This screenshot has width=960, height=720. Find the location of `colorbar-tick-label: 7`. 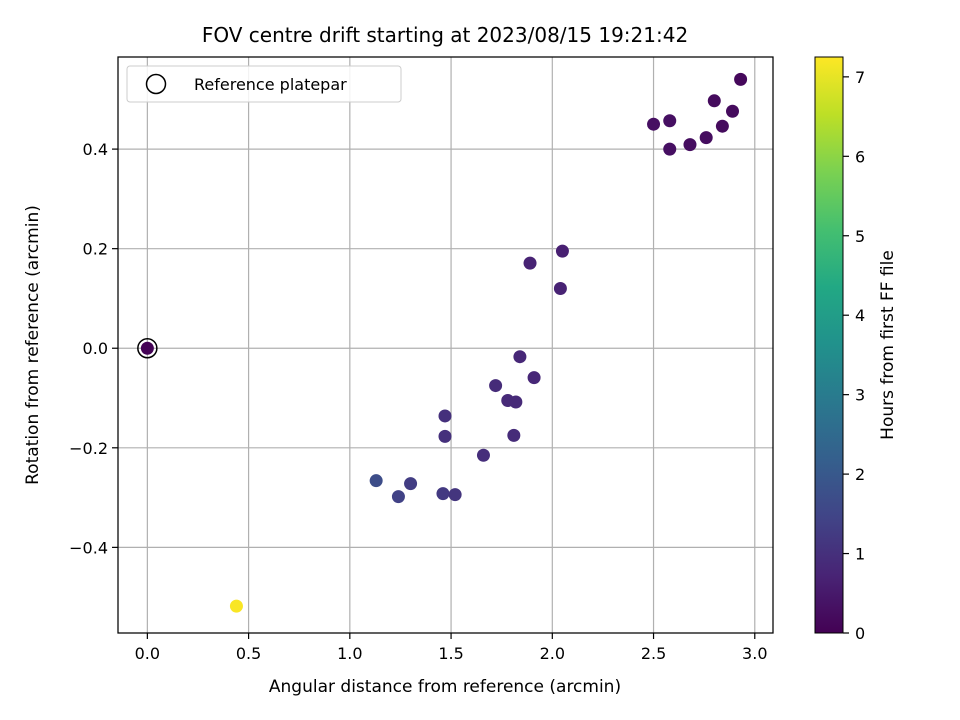

colorbar-tick-label: 7 is located at coordinates (860, 77).